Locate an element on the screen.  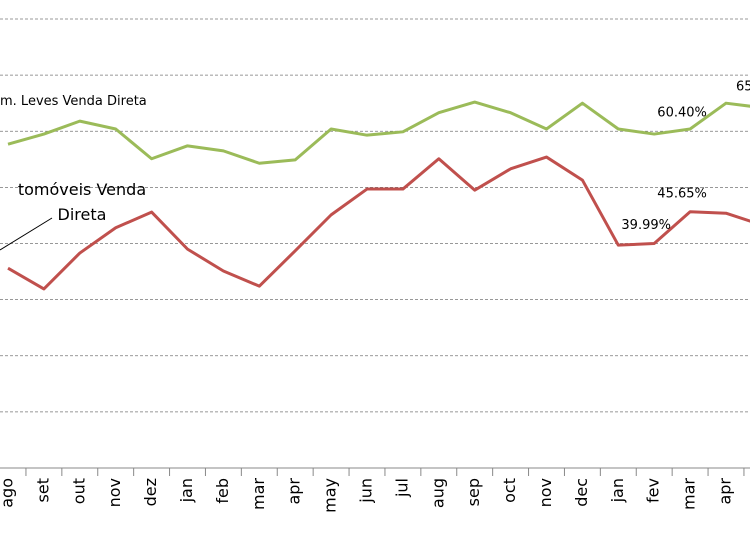
data-label: 45.65% is located at coordinates (682, 193).